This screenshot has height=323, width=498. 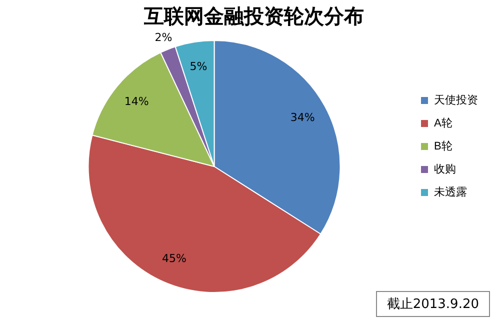 I want to click on legend-label: B轮, so click(x=443, y=146).